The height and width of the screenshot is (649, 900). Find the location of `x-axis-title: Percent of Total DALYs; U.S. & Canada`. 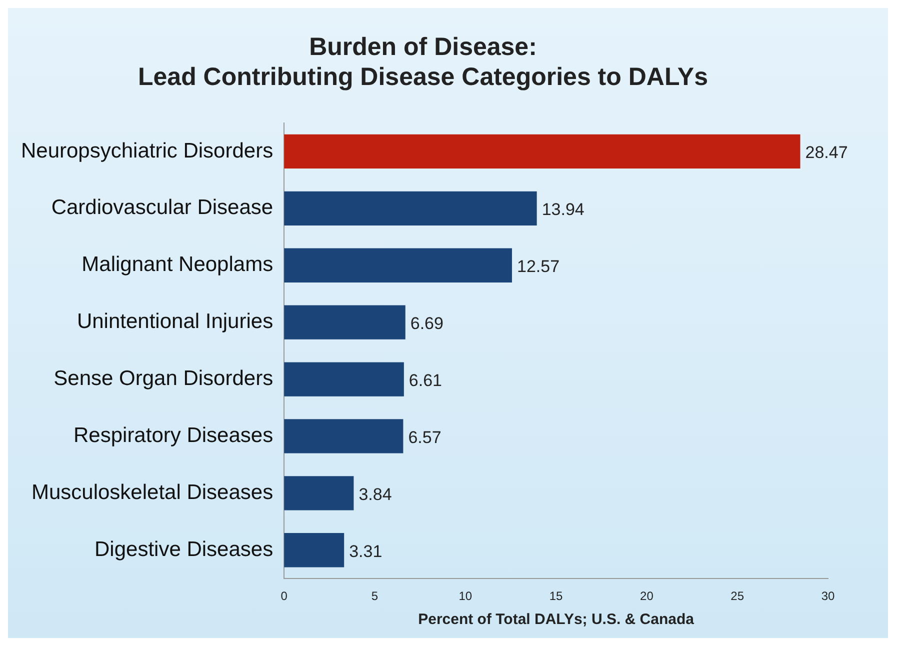

x-axis-title: Percent of Total DALYs; U.S. & Canada is located at coordinates (556, 619).